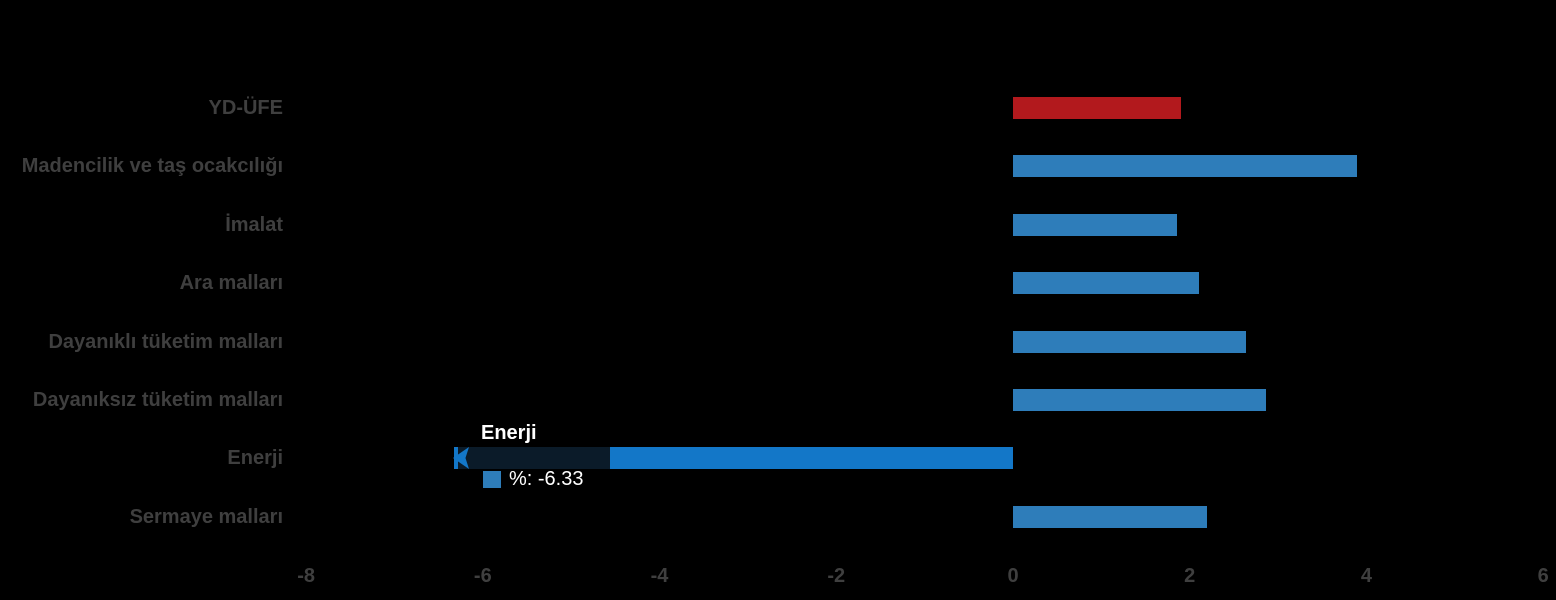 The height and width of the screenshot is (600, 1556). What do you see at coordinates (255, 458) in the screenshot?
I see `category-label: Enerji` at bounding box center [255, 458].